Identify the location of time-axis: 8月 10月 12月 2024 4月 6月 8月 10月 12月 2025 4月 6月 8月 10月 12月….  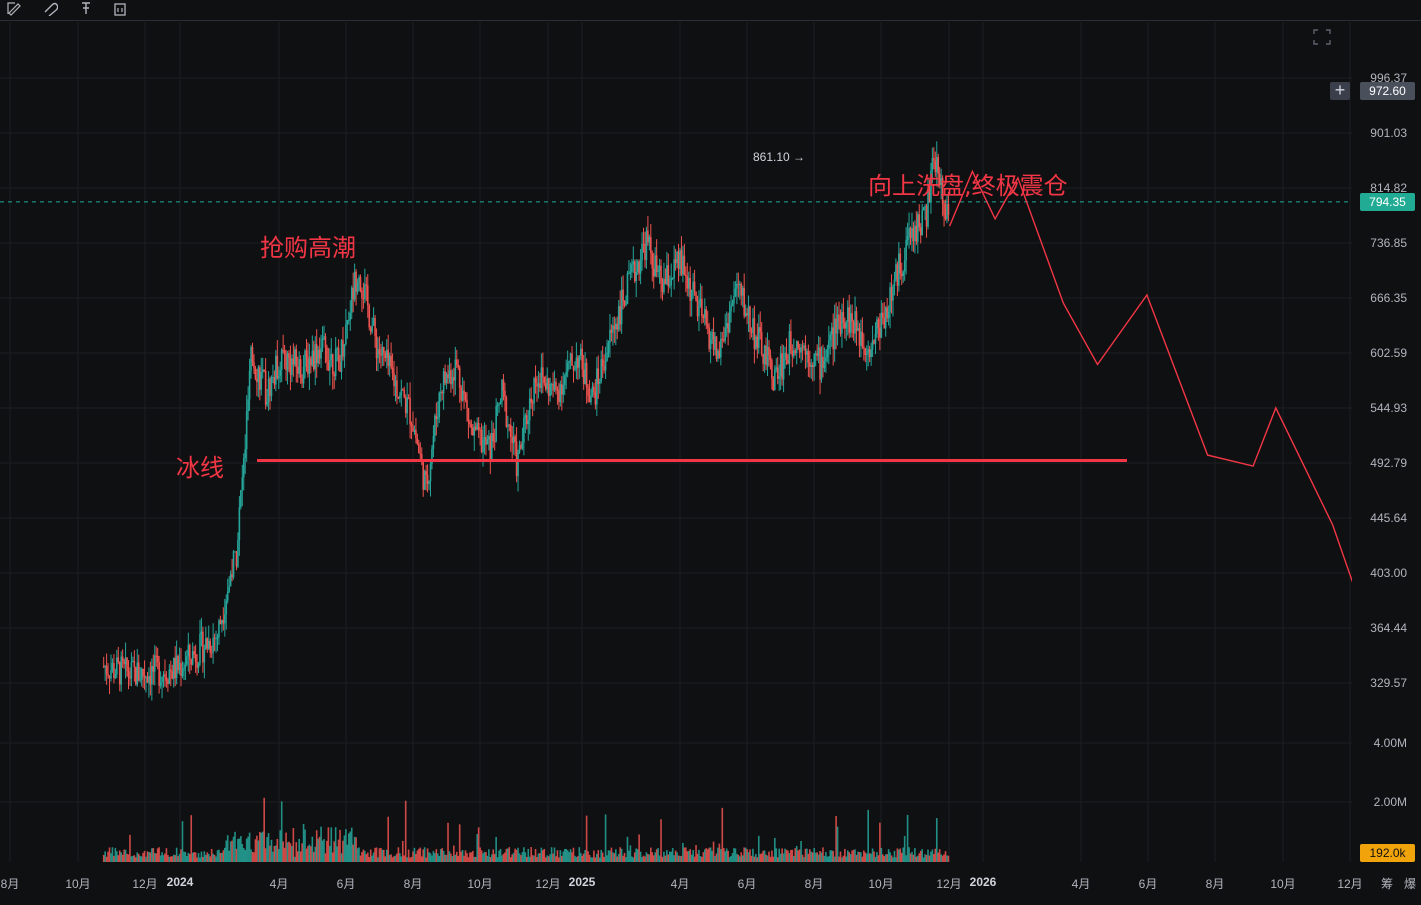
(710, 887).